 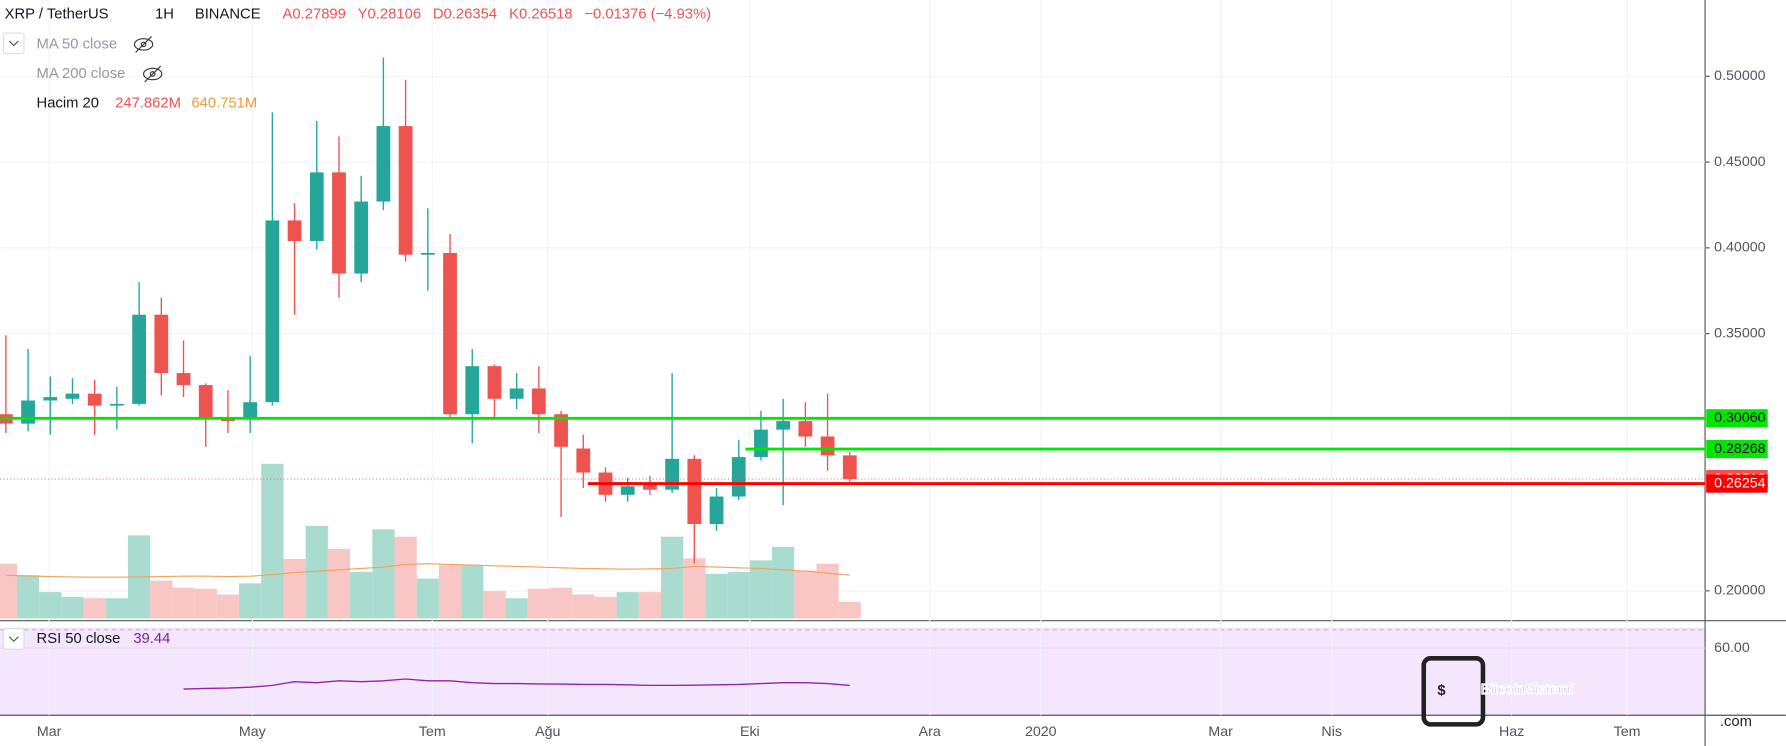 What do you see at coordinates (1586, 693) in the screenshot?
I see `watermark: $ BitcoinSistemi .com` at bounding box center [1586, 693].